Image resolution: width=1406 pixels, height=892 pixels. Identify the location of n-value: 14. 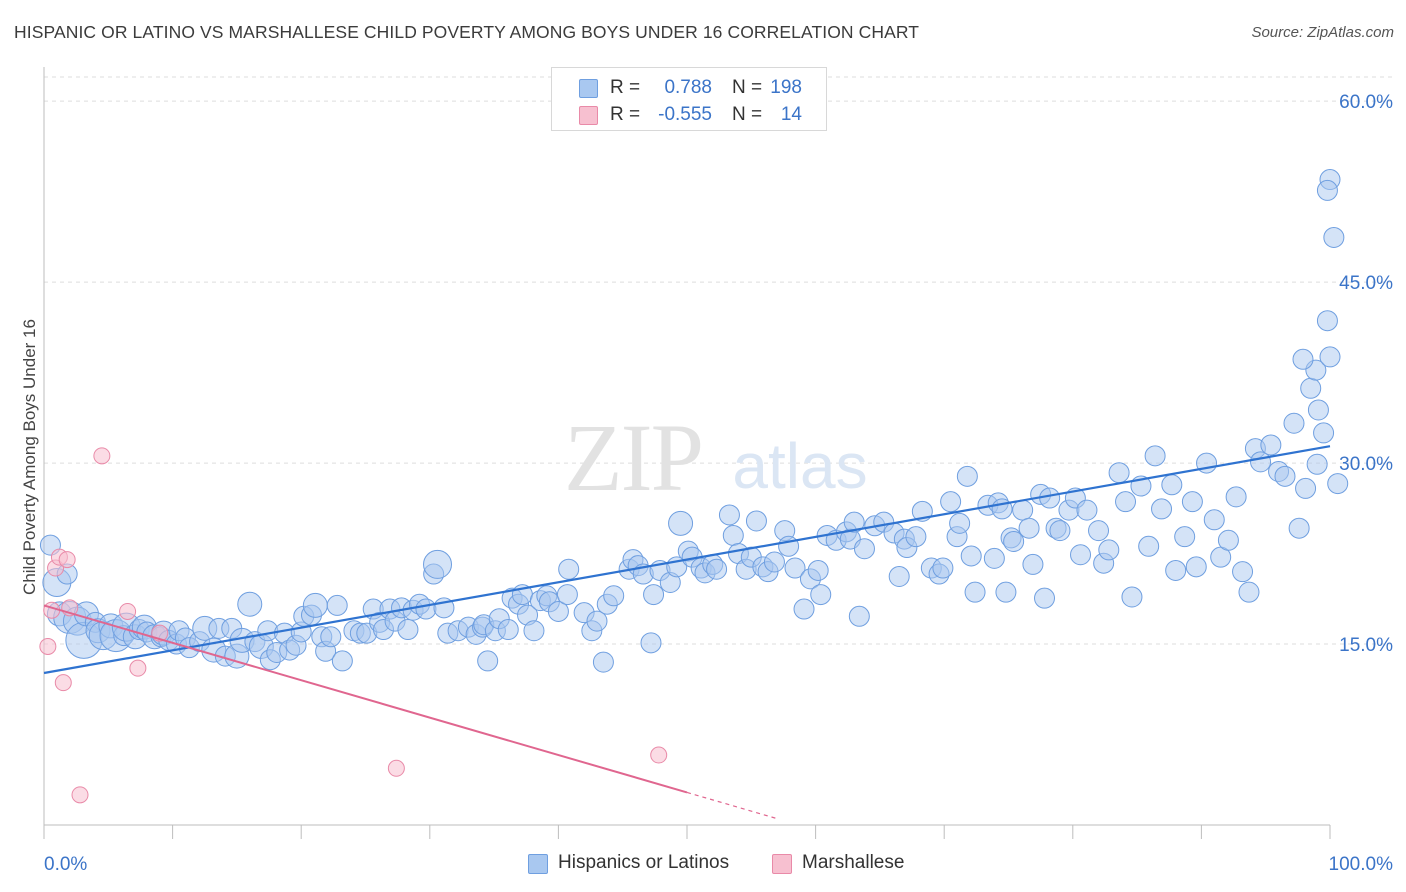
(791, 114).